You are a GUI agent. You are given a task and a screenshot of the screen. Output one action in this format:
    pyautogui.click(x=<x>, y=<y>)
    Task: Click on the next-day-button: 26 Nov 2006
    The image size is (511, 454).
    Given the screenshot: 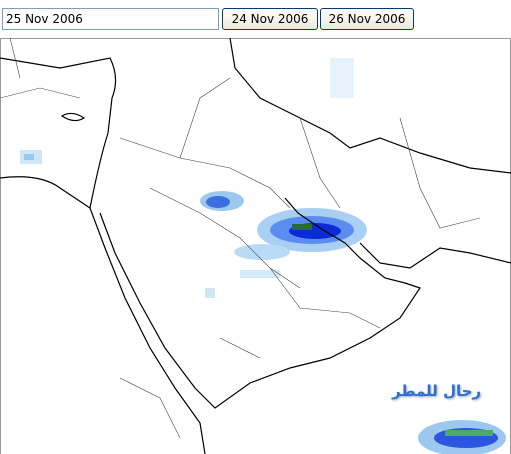 What is the action you would take?
    pyautogui.click(x=367, y=19)
    